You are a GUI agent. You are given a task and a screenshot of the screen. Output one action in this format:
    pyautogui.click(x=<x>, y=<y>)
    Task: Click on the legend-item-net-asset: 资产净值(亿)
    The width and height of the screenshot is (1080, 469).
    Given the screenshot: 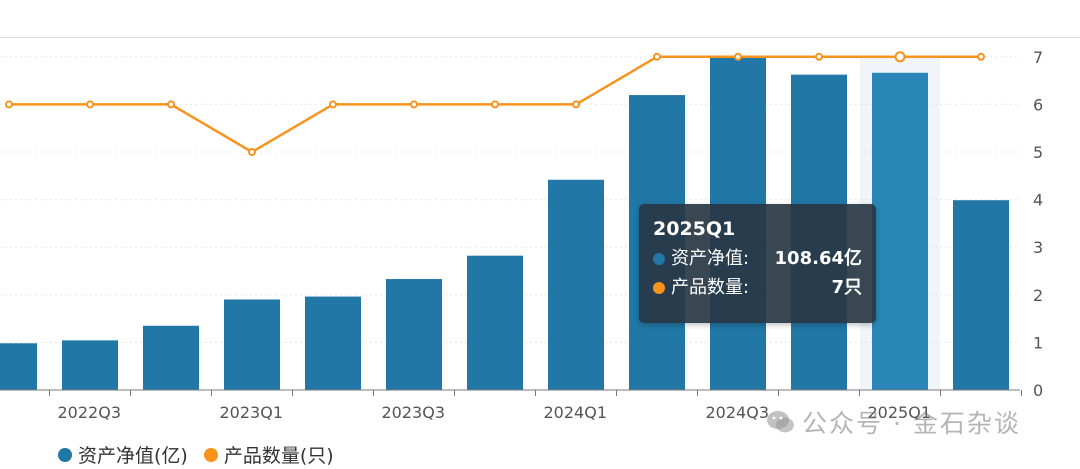 What is the action you would take?
    pyautogui.click(x=123, y=454)
    